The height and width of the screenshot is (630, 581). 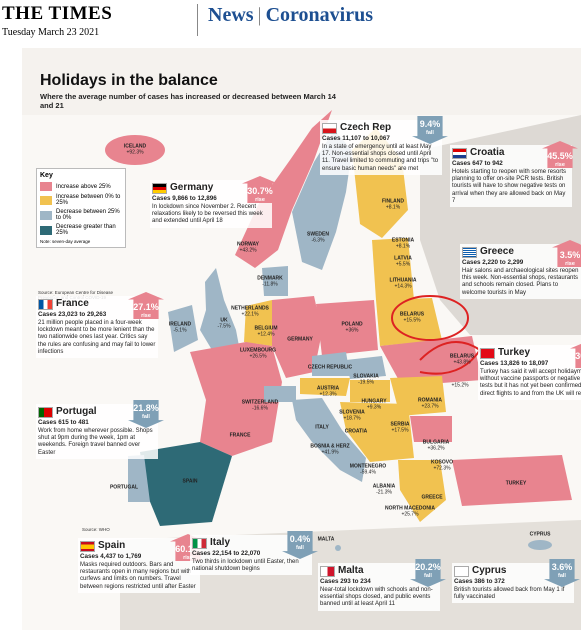 What do you see at coordinates (410, 508) in the screenshot?
I see `country-name: NORTH MACEDONIA` at bounding box center [410, 508].